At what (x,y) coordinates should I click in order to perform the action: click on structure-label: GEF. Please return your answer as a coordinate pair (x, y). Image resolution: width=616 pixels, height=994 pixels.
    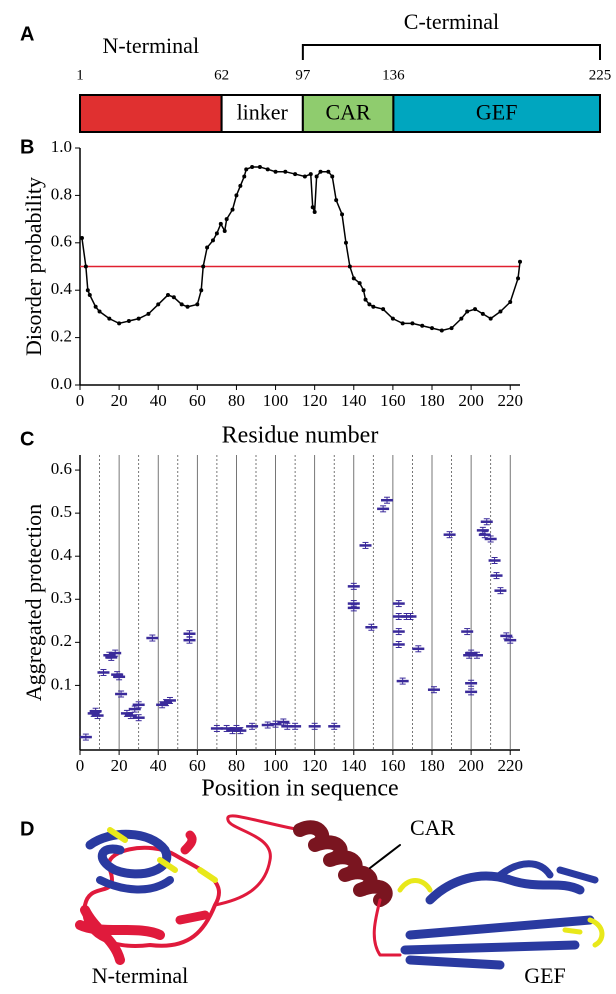
    Looking at the image, I should click on (545, 975).